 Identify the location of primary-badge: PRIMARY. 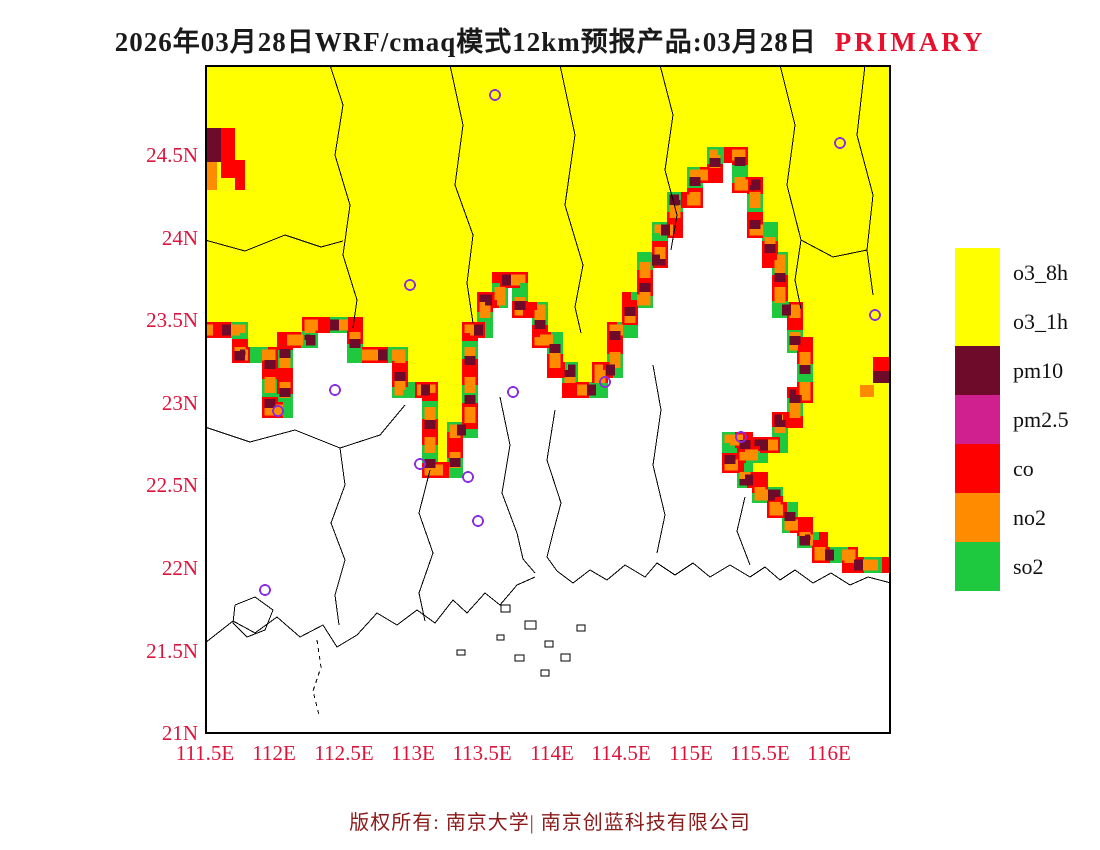
(910, 42).